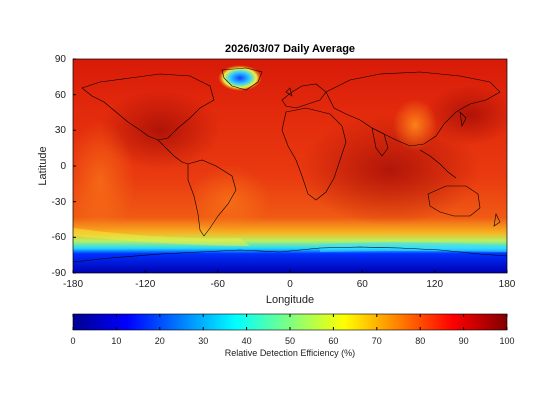  I want to click on coastline-asia, so click(413, 109).